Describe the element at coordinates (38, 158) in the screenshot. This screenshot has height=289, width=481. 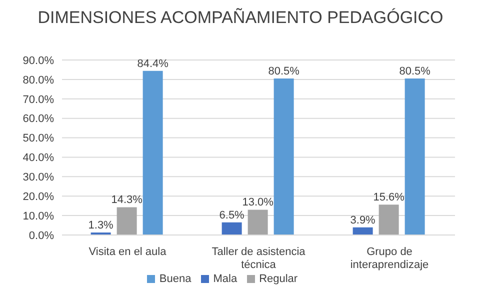
I see `y-tick-label: 40.0%` at that location.